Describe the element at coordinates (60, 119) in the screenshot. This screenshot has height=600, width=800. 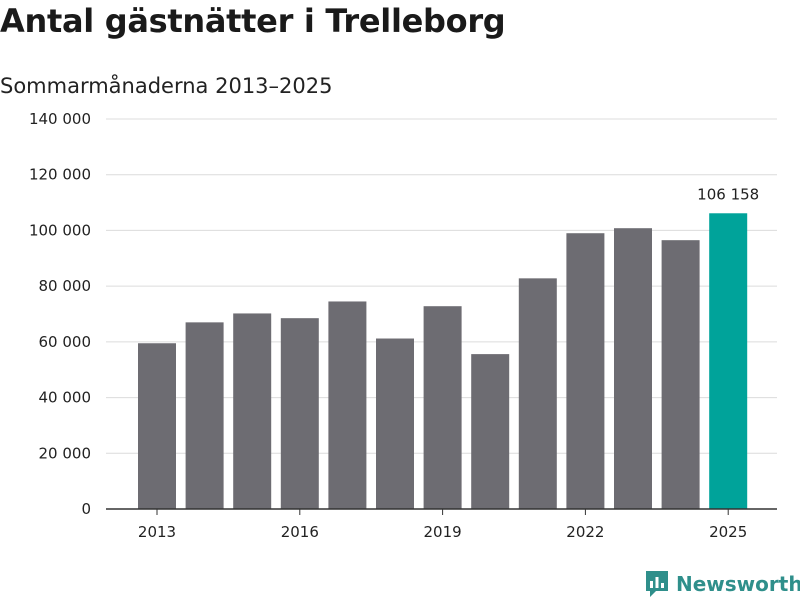
I see `y-tick-label: 140 000` at that location.